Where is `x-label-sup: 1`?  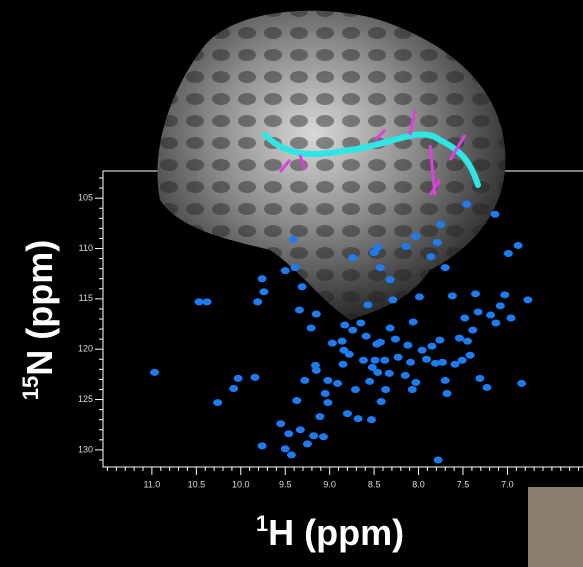 x-label-sup: 1 is located at coordinates (262, 523).